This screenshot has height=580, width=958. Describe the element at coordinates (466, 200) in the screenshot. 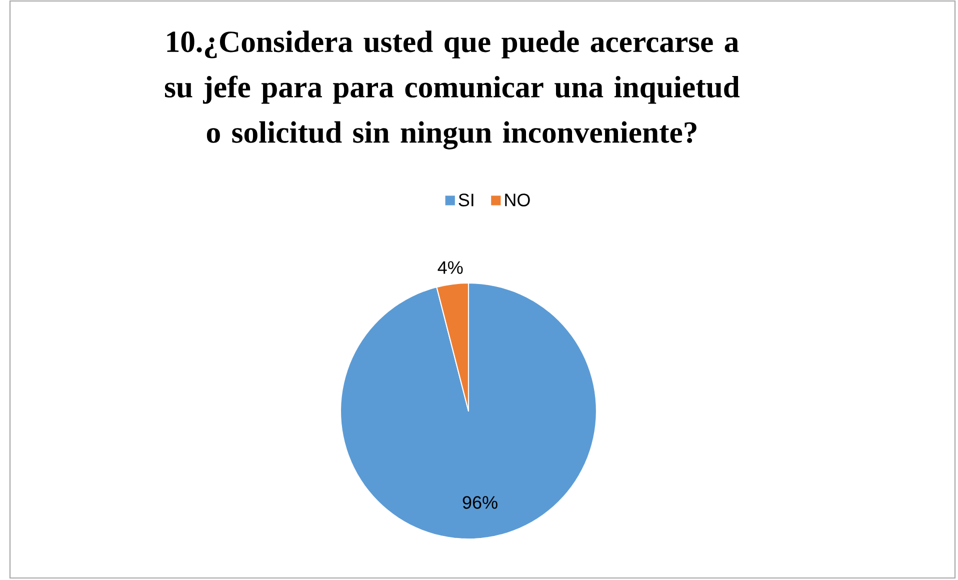

I see `legend-label: SI` at that location.